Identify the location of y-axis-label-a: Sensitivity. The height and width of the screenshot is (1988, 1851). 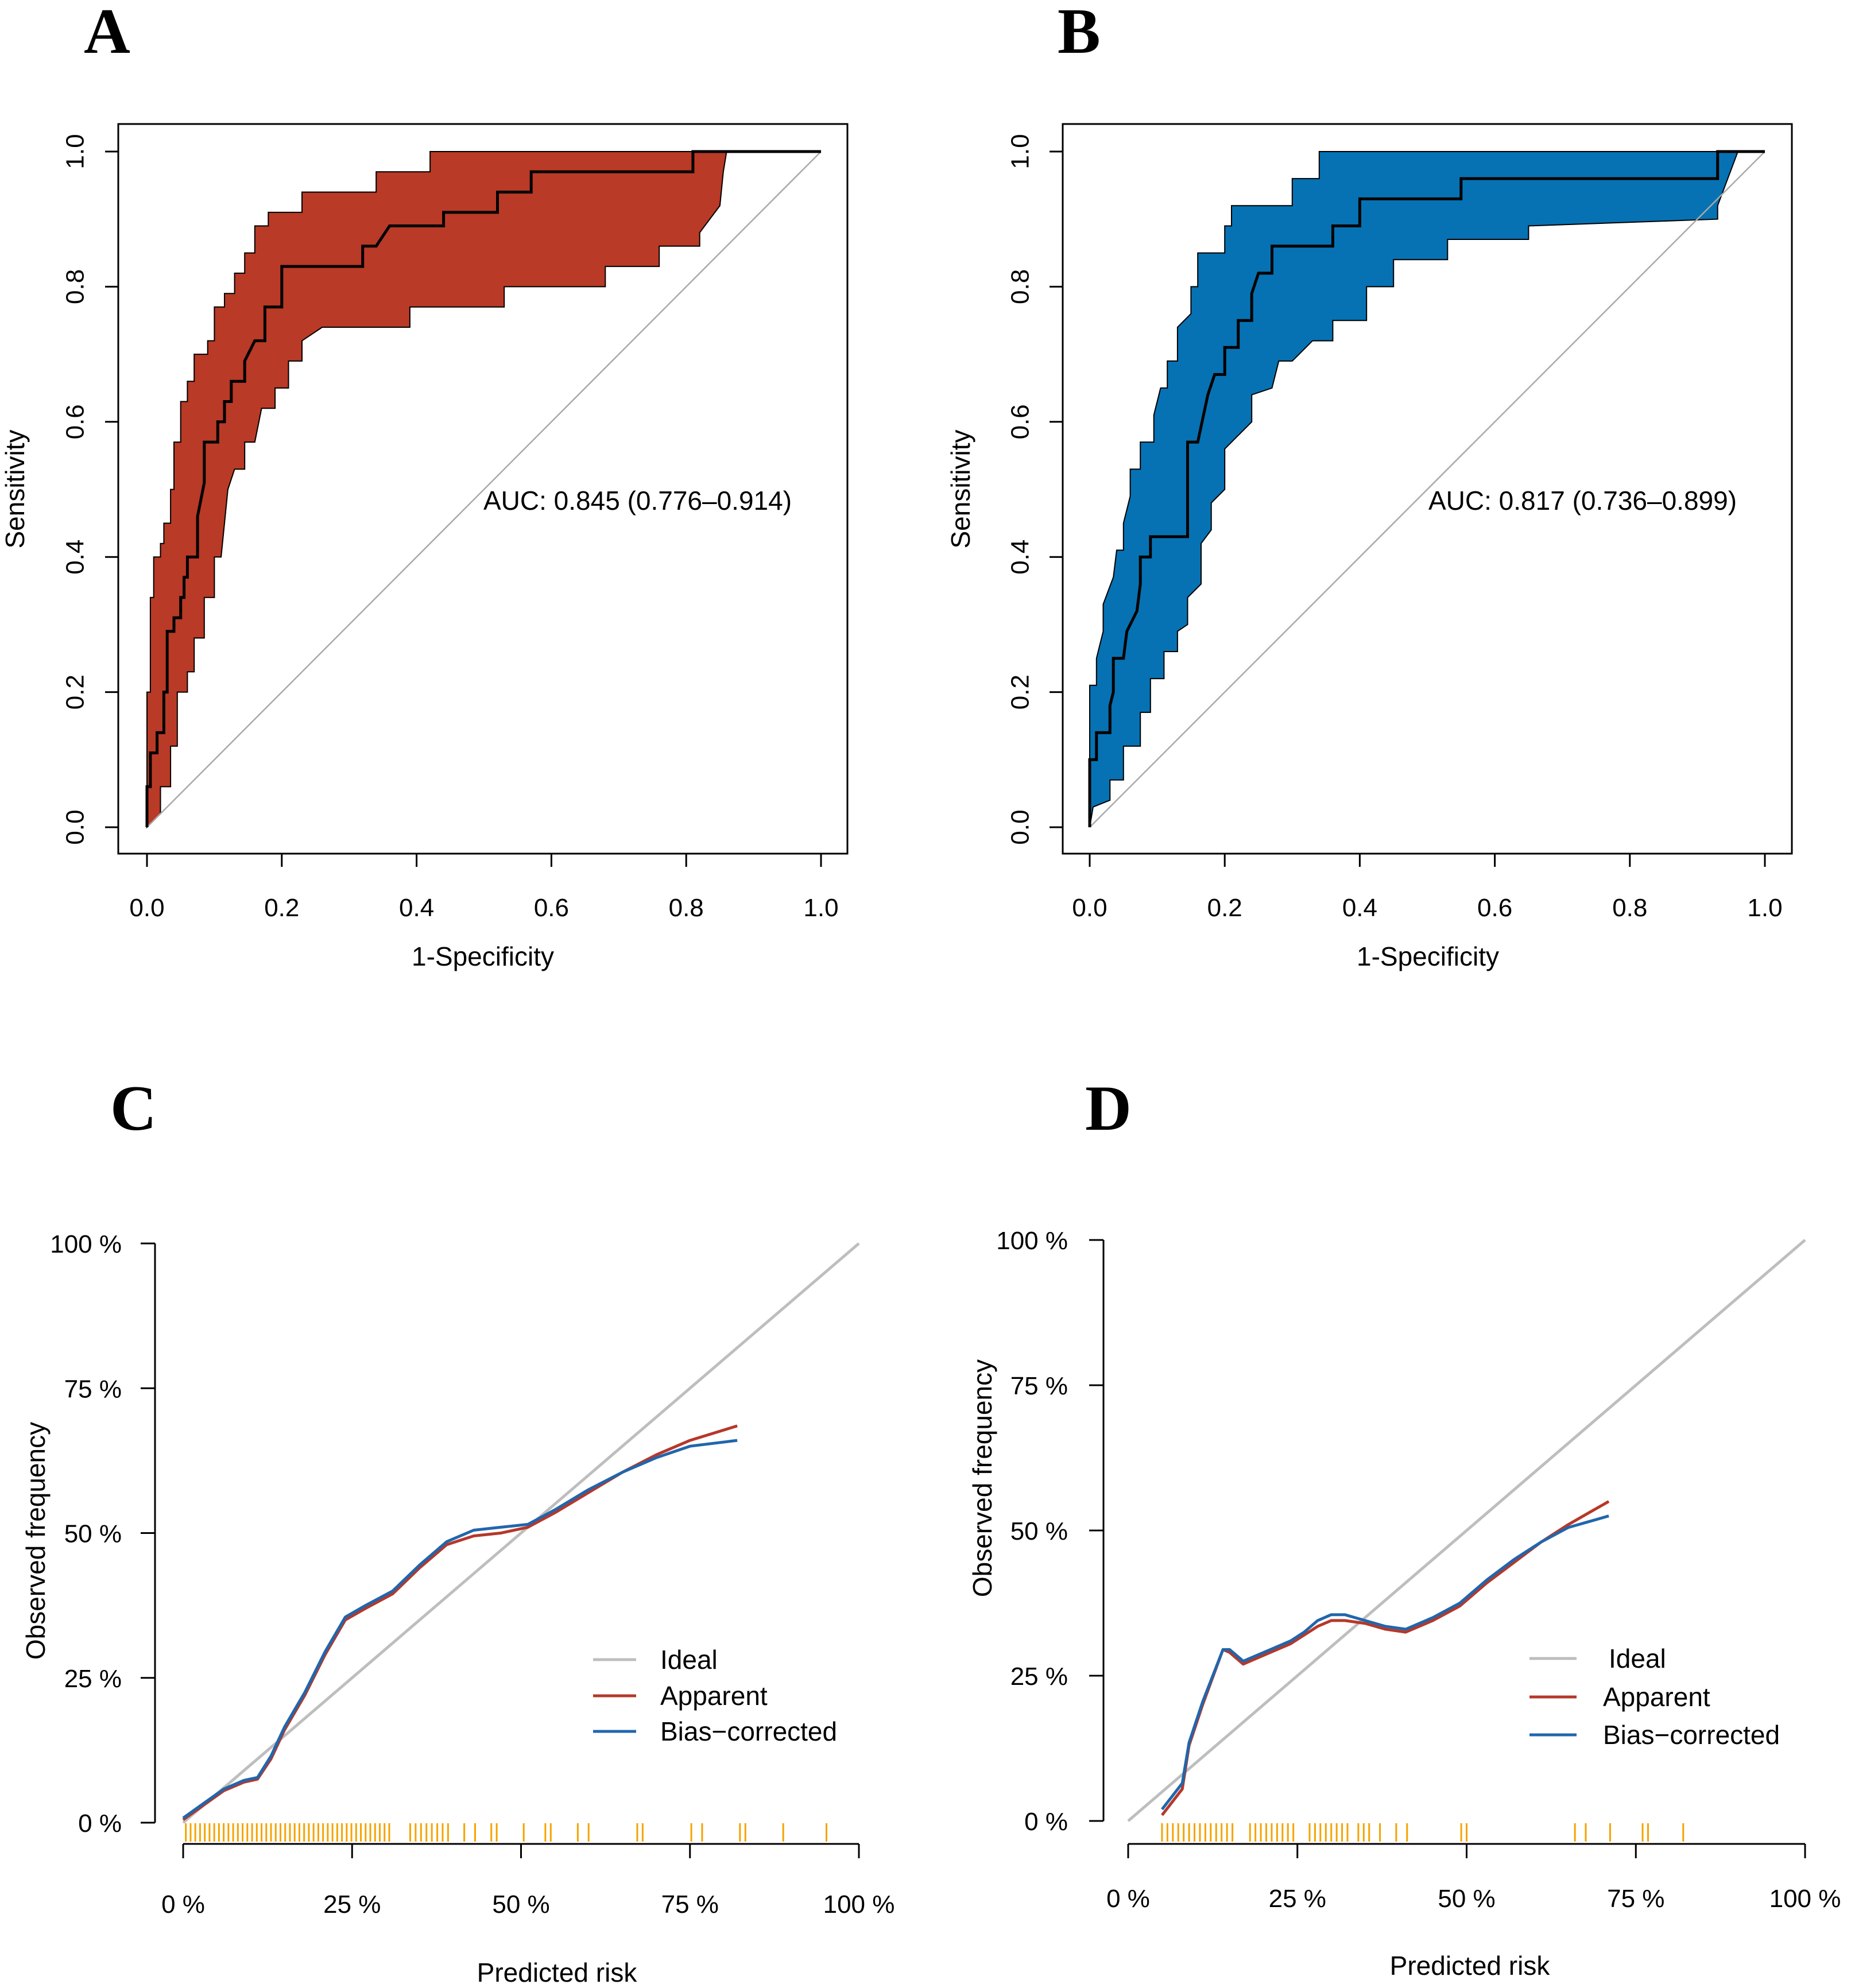
(15, 488).